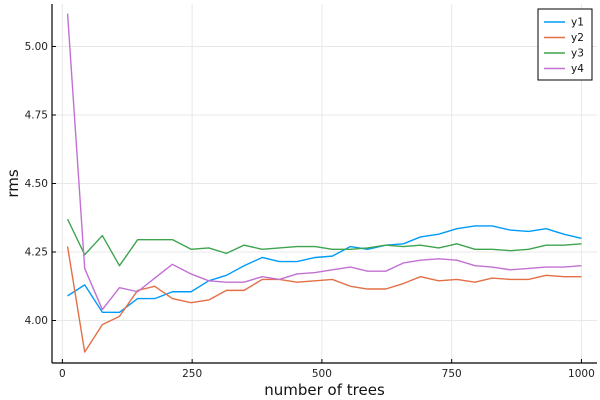 This screenshot has width=600, height=400. Describe the element at coordinates (324, 390) in the screenshot. I see `x-axis-label: number of trees` at that location.